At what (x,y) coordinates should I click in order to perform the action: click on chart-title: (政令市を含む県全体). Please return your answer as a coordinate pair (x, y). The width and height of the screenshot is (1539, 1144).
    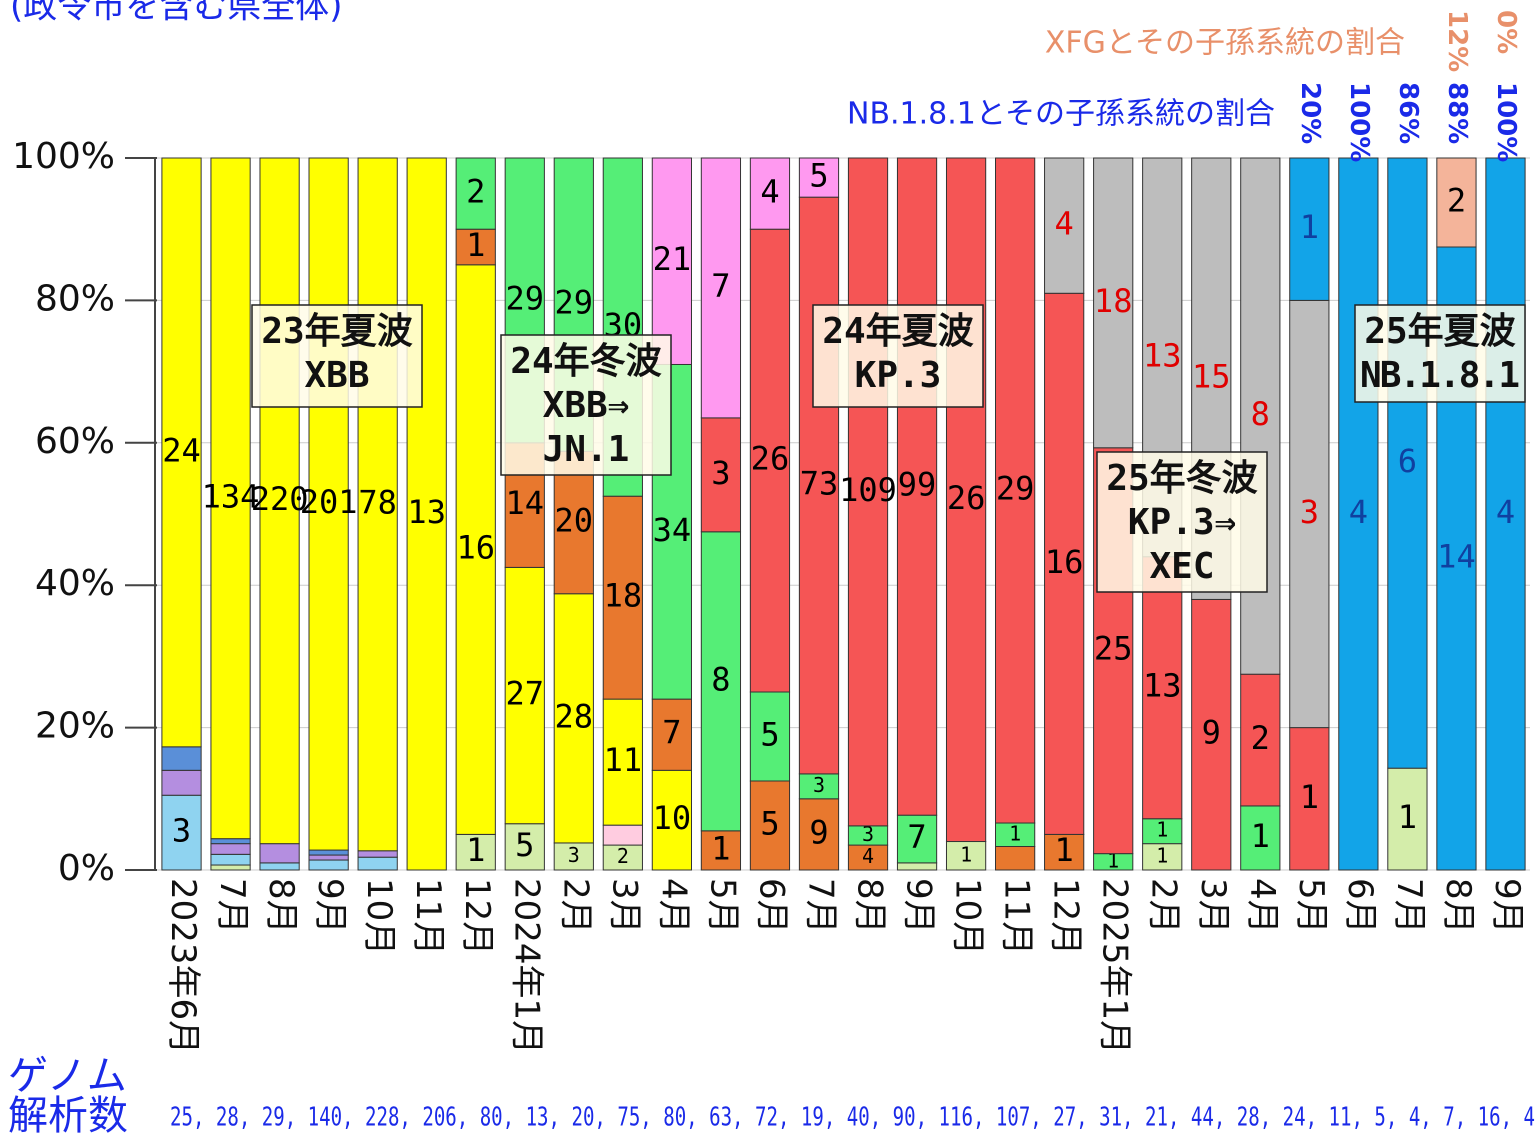
    Looking at the image, I should click on (176, 13).